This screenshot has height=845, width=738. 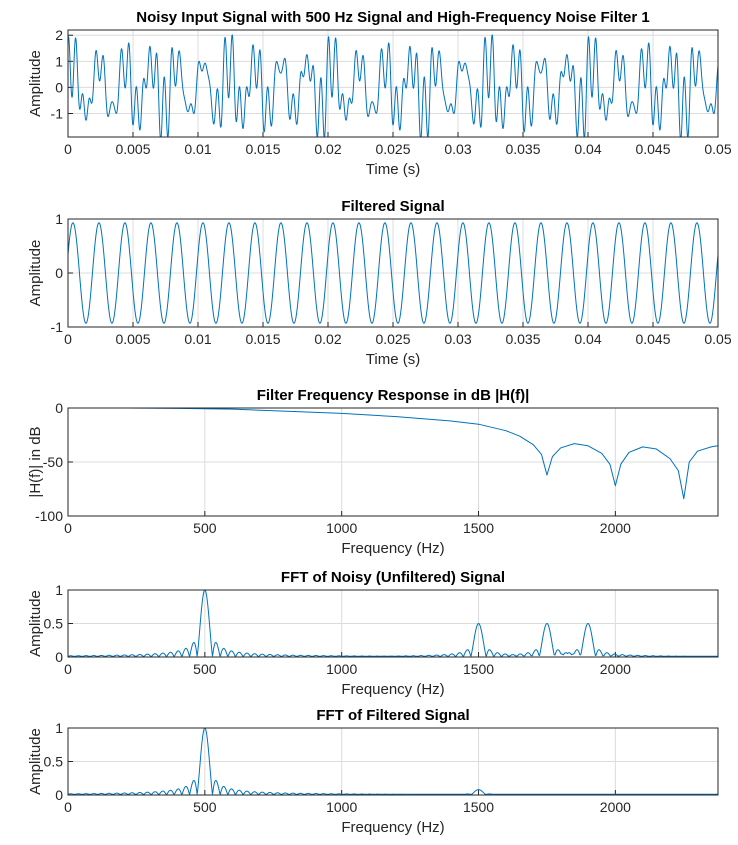 I want to click on y-tick-label: -100, so click(x=49, y=516).